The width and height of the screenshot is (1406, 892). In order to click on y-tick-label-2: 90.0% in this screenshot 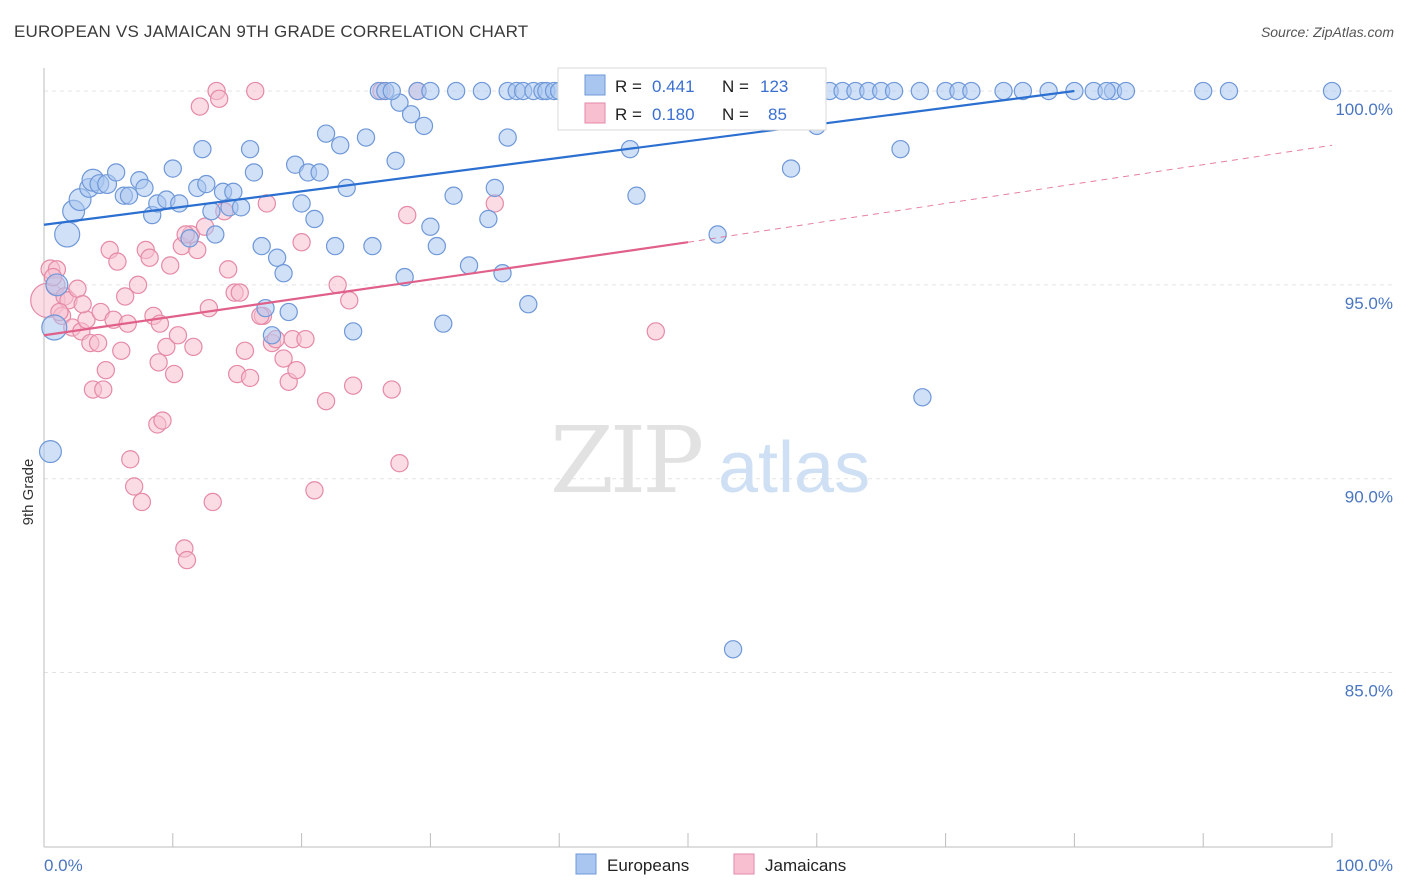, I will do `click(1369, 497)`.